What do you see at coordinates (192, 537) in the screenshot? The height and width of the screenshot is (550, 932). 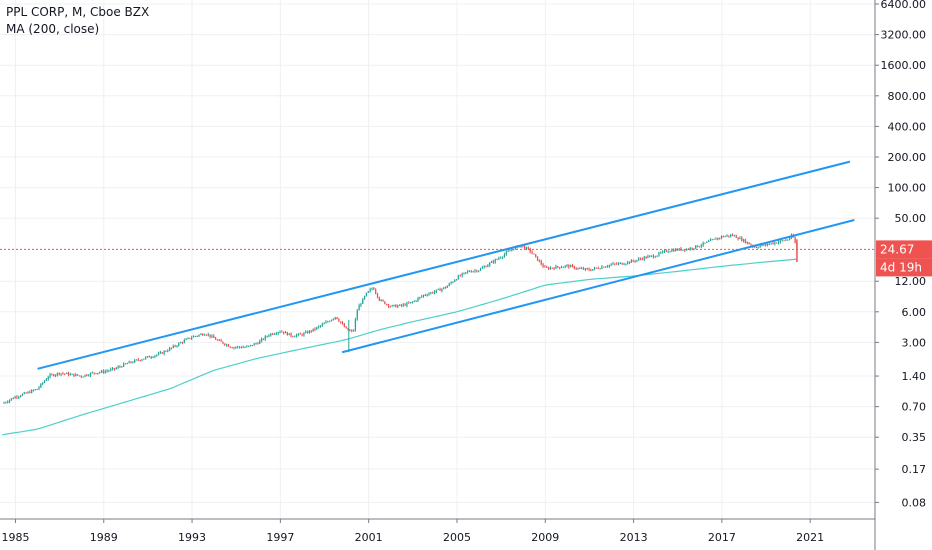 I see `x-tick-label: 1993` at bounding box center [192, 537].